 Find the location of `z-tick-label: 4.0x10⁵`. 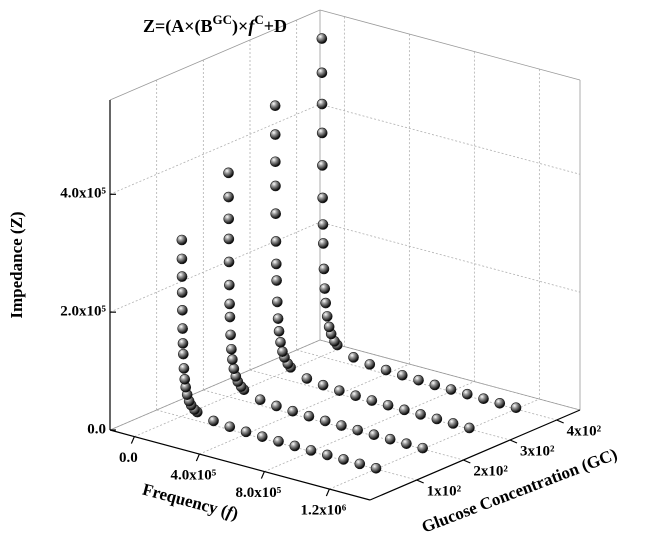

z-tick-label: 4.0x10⁵ is located at coordinates (83, 194).